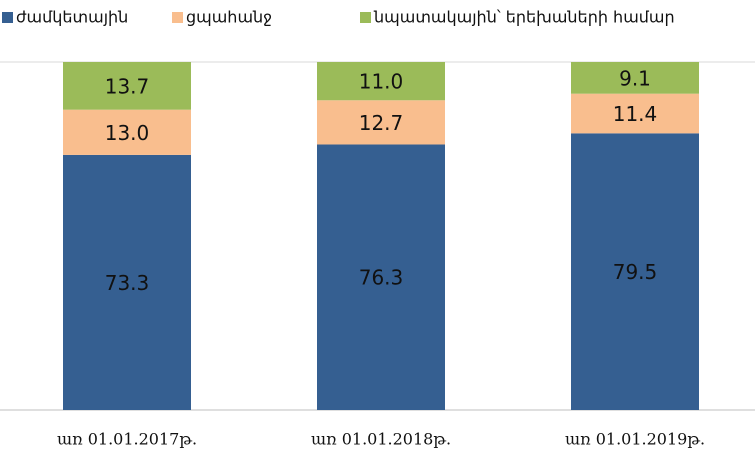 The image size is (755, 450). I want to click on value-label: 13.7, so click(127, 86).